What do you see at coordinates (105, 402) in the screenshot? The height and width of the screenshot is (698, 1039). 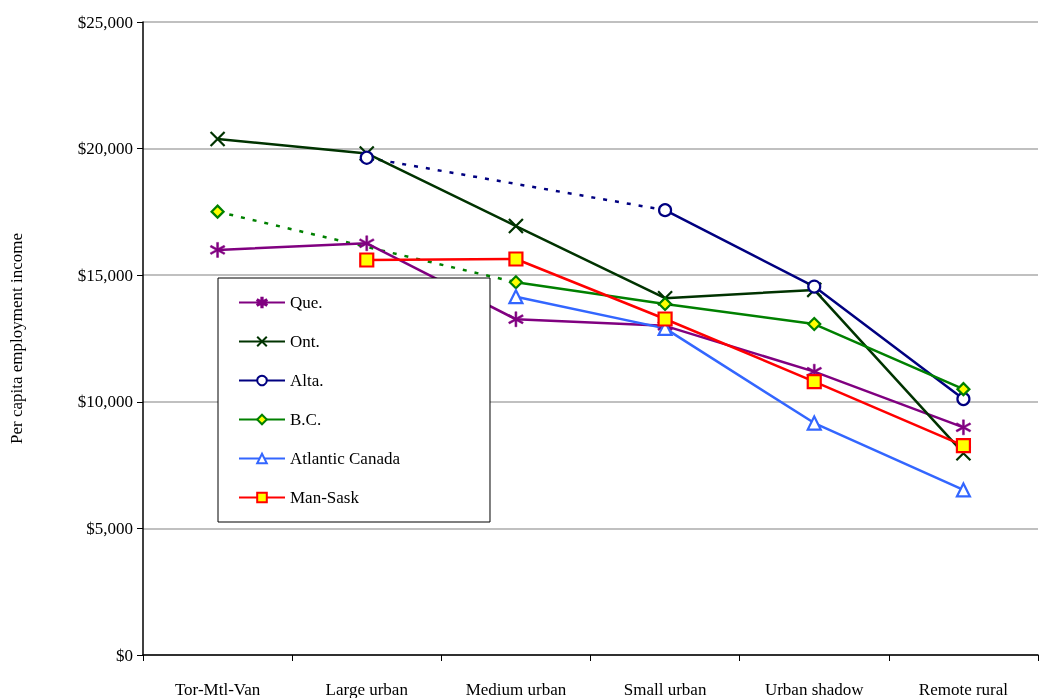 I see `y-tick-label: $10,000` at bounding box center [105, 402].